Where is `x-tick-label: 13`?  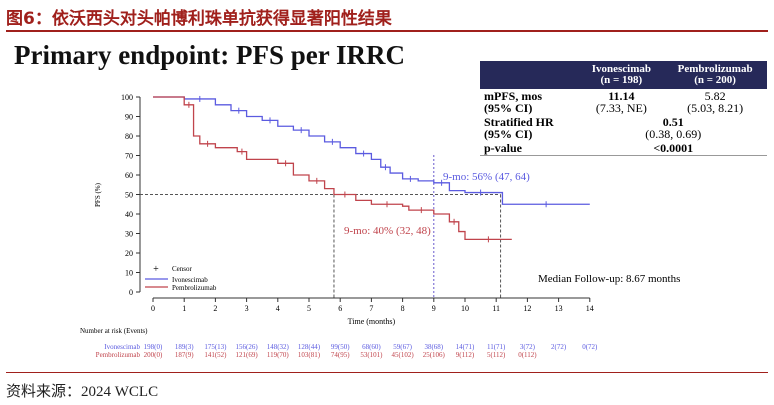
x-tick-label: 13 is located at coordinates (559, 308).